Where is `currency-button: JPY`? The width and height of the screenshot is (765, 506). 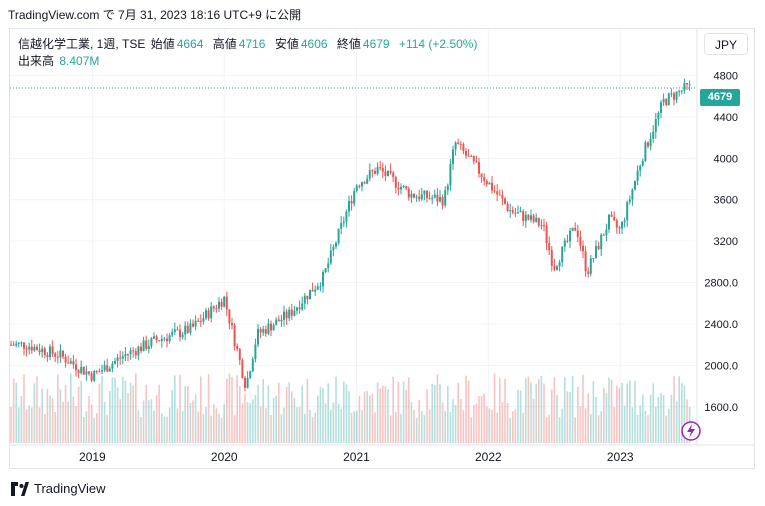
currency-button: JPY is located at coordinates (726, 44).